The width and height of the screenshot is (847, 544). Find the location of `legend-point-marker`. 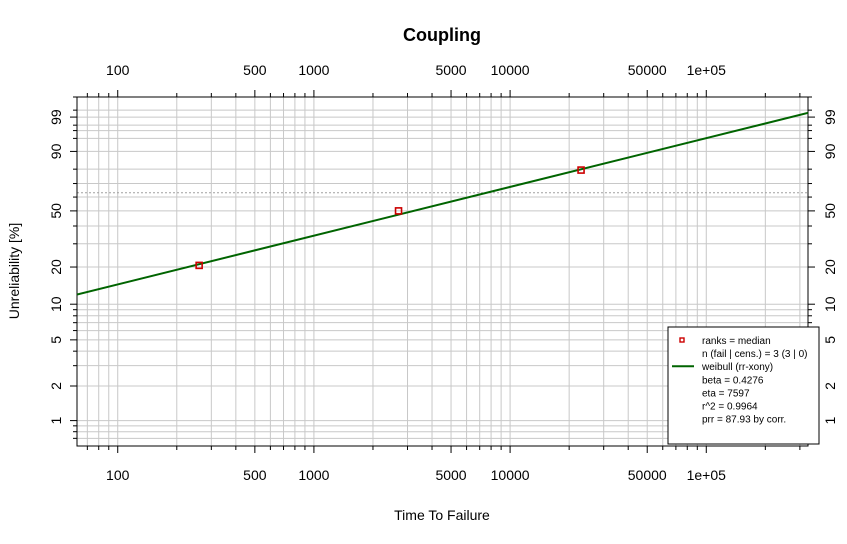

legend-point-marker is located at coordinates (682, 340).